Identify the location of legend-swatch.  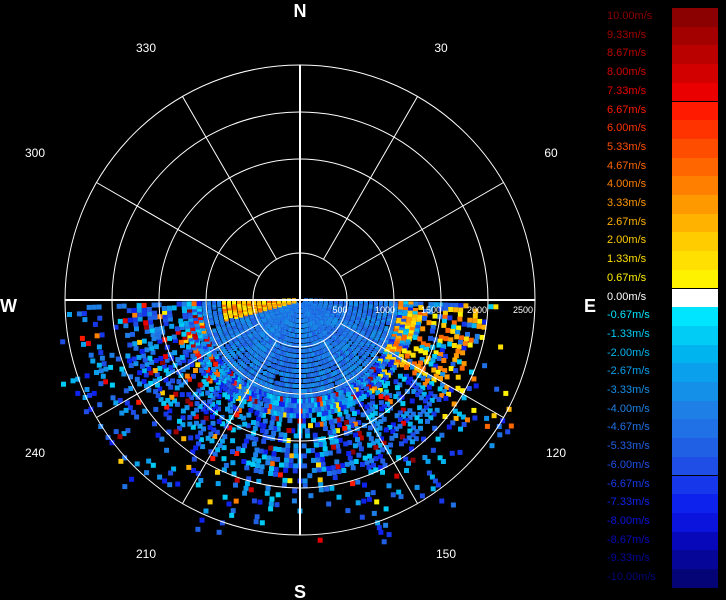
(695, 429).